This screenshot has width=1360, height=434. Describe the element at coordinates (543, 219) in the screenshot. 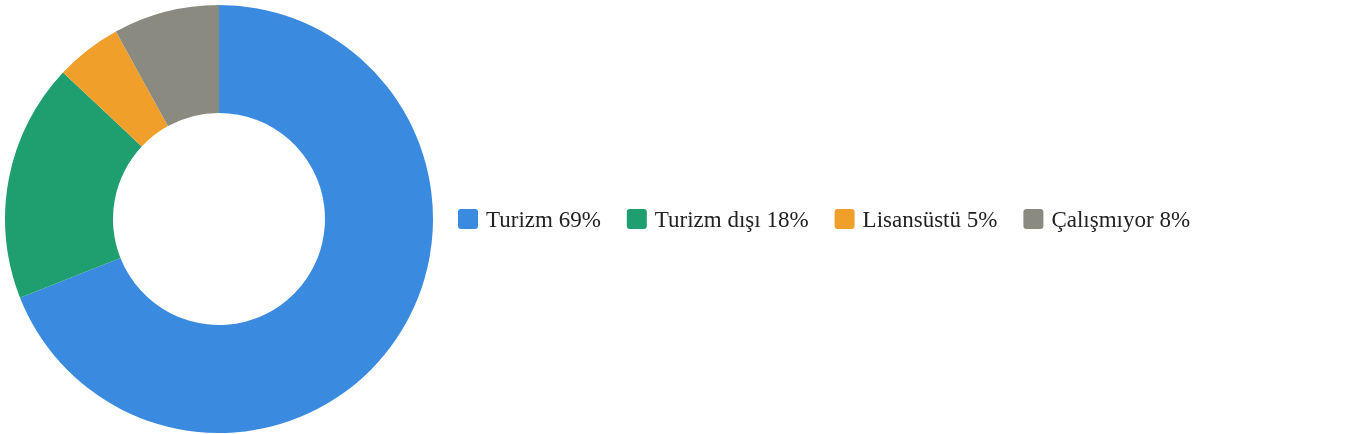

I see `legend-label: Turizm 69%` at that location.